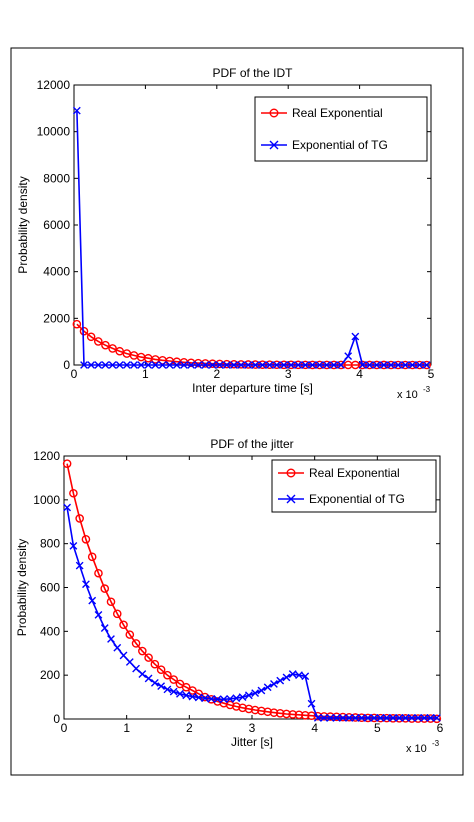 The image size is (474, 822). I want to click on chart-1-legend: Real Exponential Exponential of TG, so click(354, 486).